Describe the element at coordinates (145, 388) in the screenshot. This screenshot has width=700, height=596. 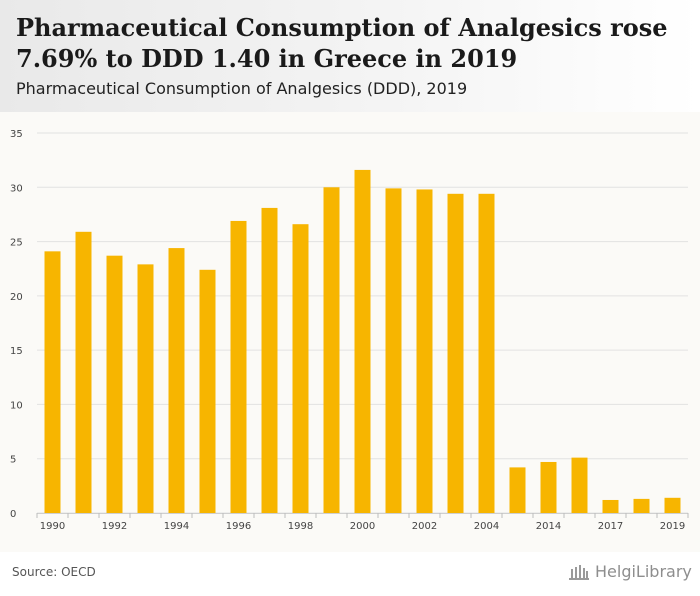
I see `bar-1993` at that location.